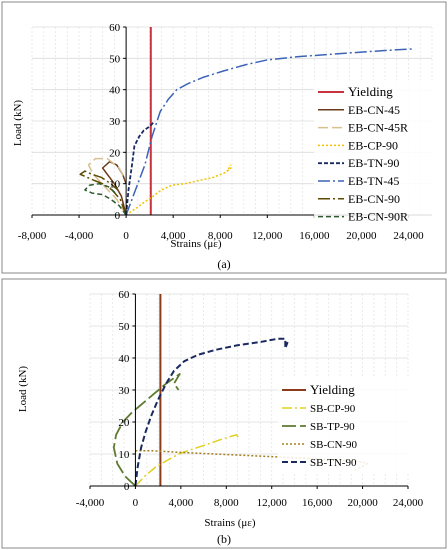 The image size is (448, 550). I want to click on legend-entry-label: EB-TN-90, so click(373, 163).